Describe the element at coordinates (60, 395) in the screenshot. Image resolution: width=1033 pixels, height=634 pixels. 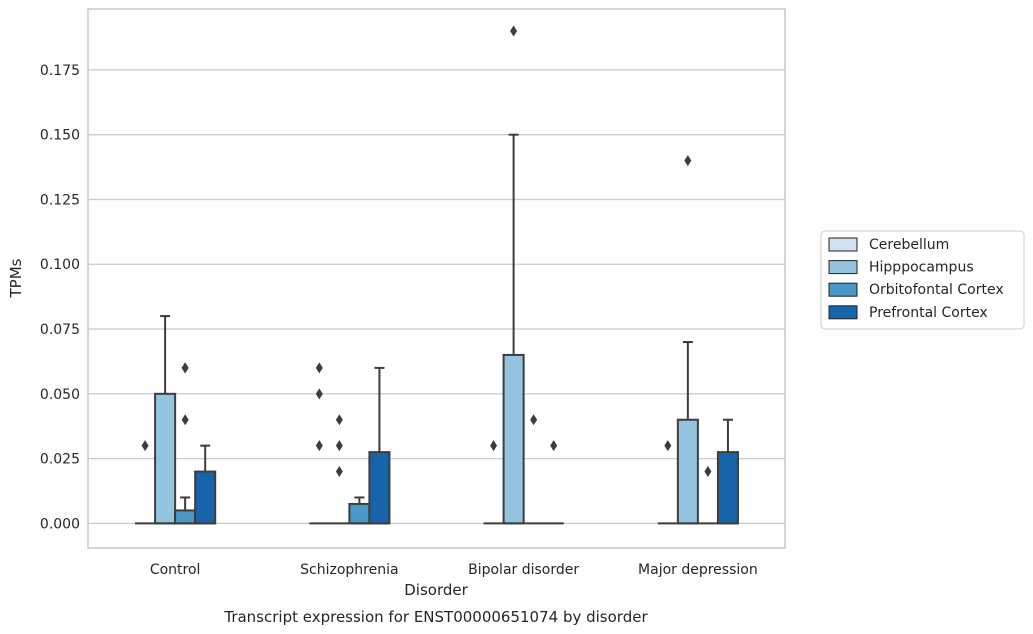
I see `y-tick-label: 0.050` at that location.